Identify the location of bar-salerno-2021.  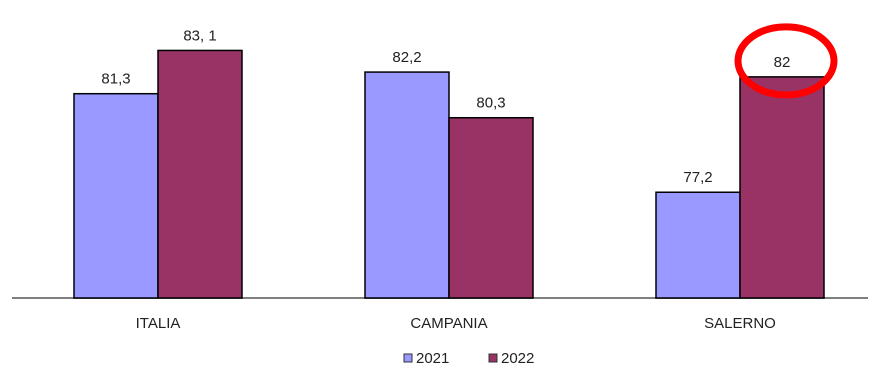
(698, 245).